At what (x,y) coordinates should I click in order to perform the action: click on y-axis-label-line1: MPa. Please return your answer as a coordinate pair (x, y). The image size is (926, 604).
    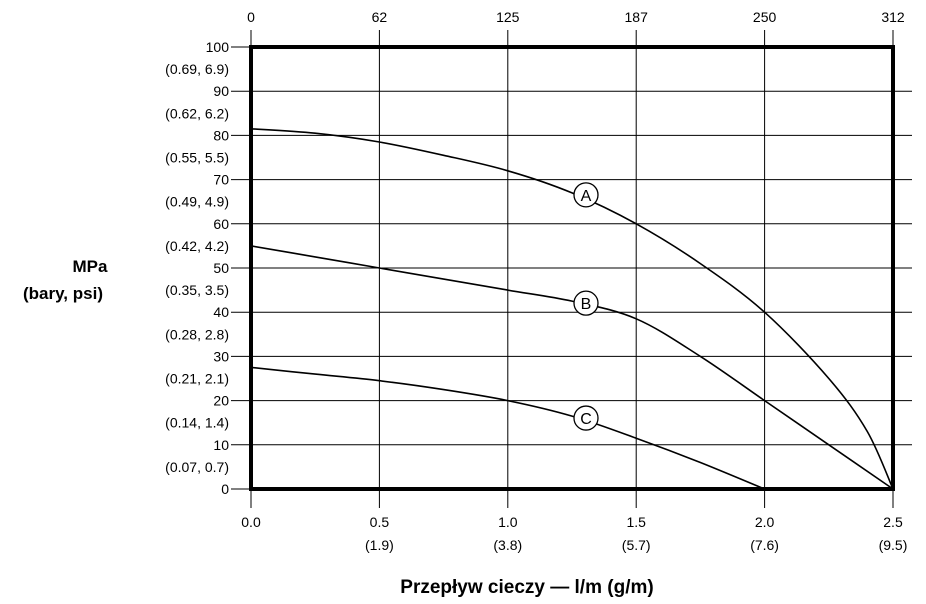
    Looking at the image, I should click on (91, 266).